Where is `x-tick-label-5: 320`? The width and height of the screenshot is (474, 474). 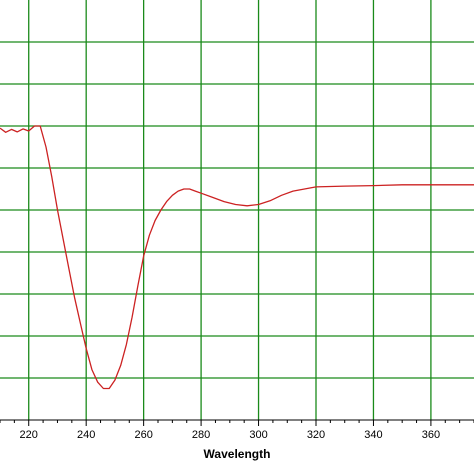
x-tick-label-5: 320 is located at coordinates (316, 435).